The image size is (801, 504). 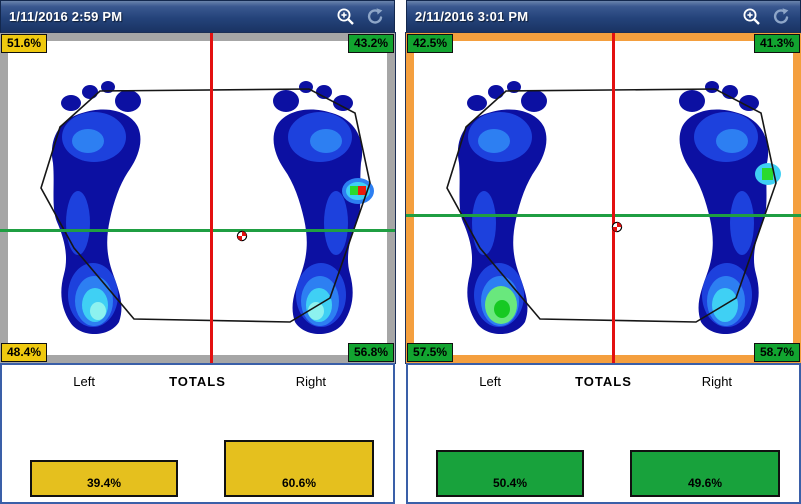 What do you see at coordinates (197, 462) in the screenshot?
I see `totals-bar-chart: 39.4% 60.6%` at bounding box center [197, 462].